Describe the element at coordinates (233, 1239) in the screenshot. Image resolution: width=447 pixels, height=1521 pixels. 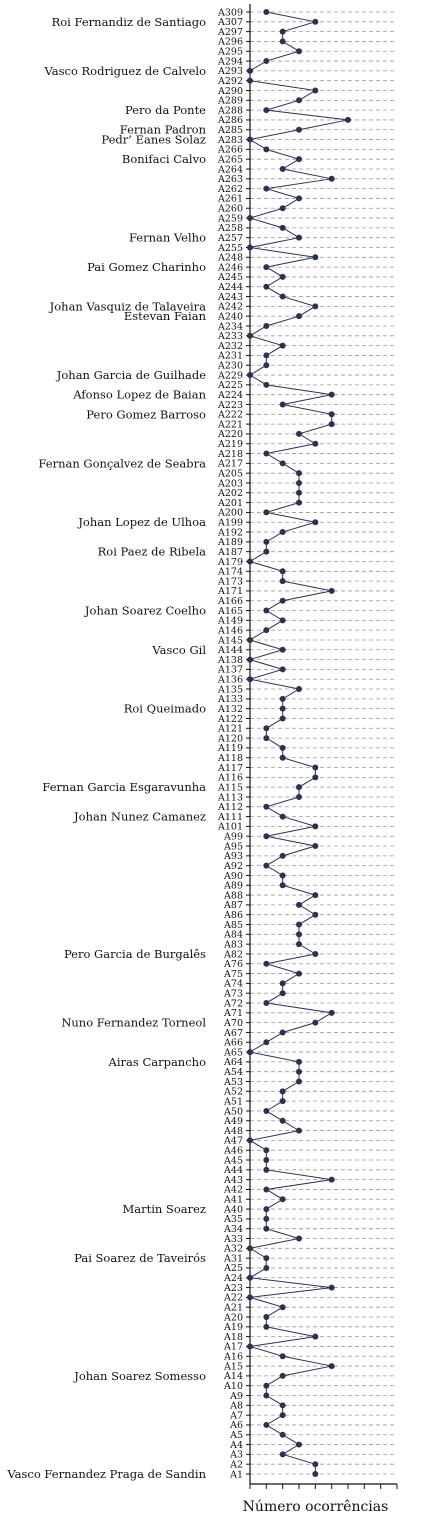
I see `y-tick-label: A33` at that location.